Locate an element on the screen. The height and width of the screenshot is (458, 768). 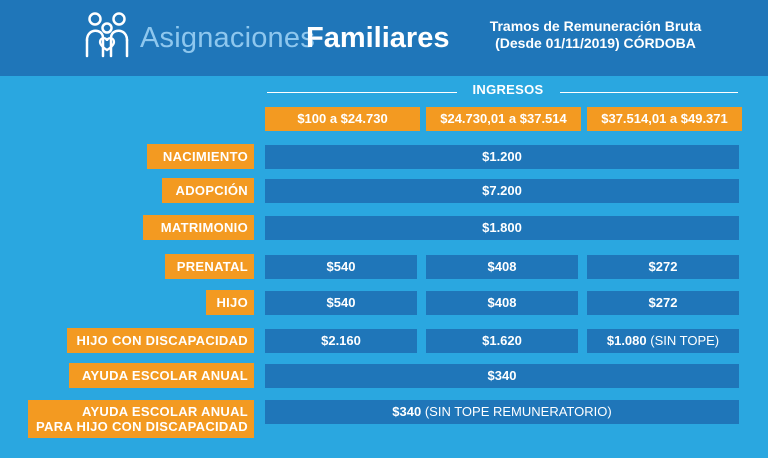
row-label-nacimiento: NACIMIENTO is located at coordinates (200, 156).